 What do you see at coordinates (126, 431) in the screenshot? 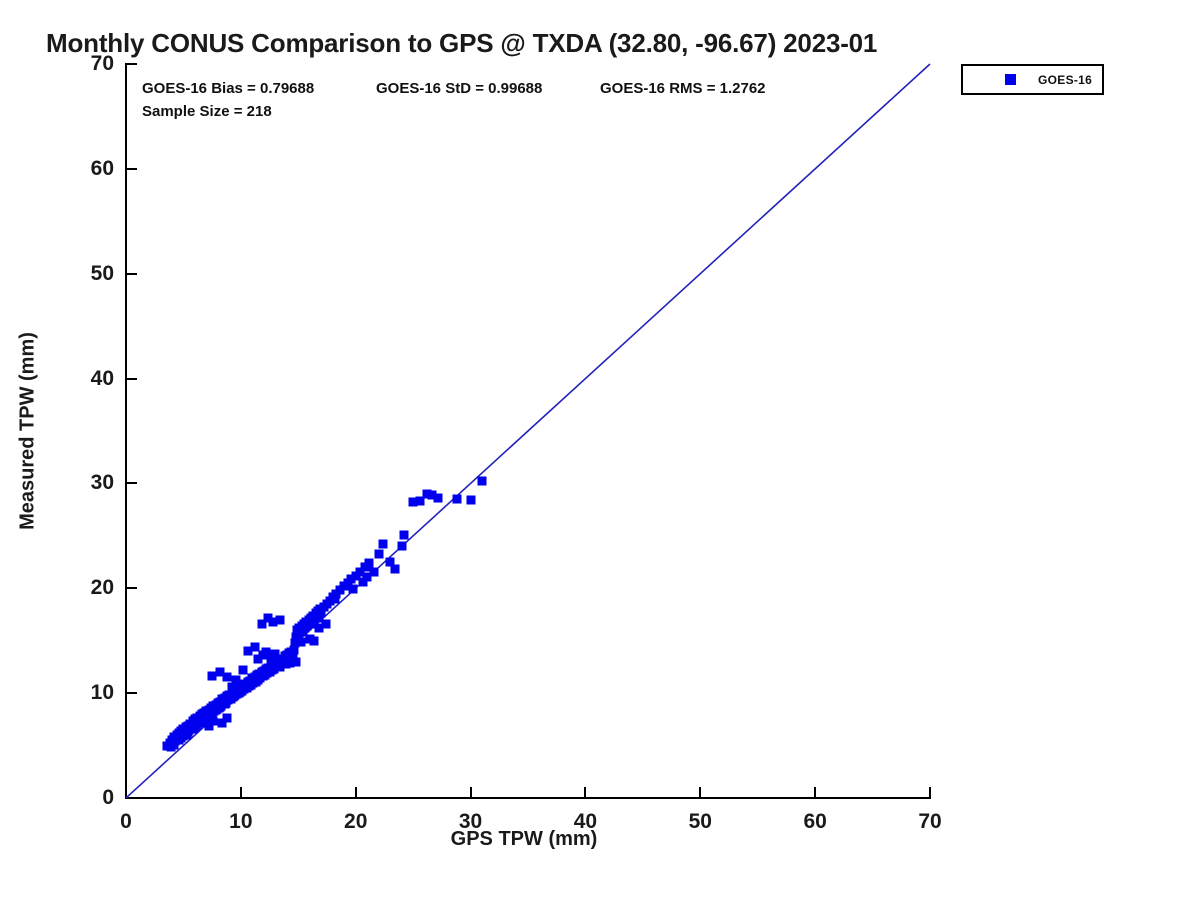
I see `y-axis-spine` at bounding box center [126, 431].